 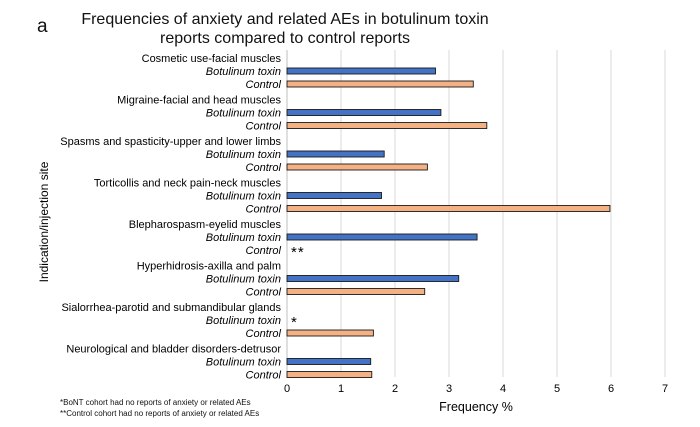 I want to click on x-tick-label: 2, so click(x=395, y=389).